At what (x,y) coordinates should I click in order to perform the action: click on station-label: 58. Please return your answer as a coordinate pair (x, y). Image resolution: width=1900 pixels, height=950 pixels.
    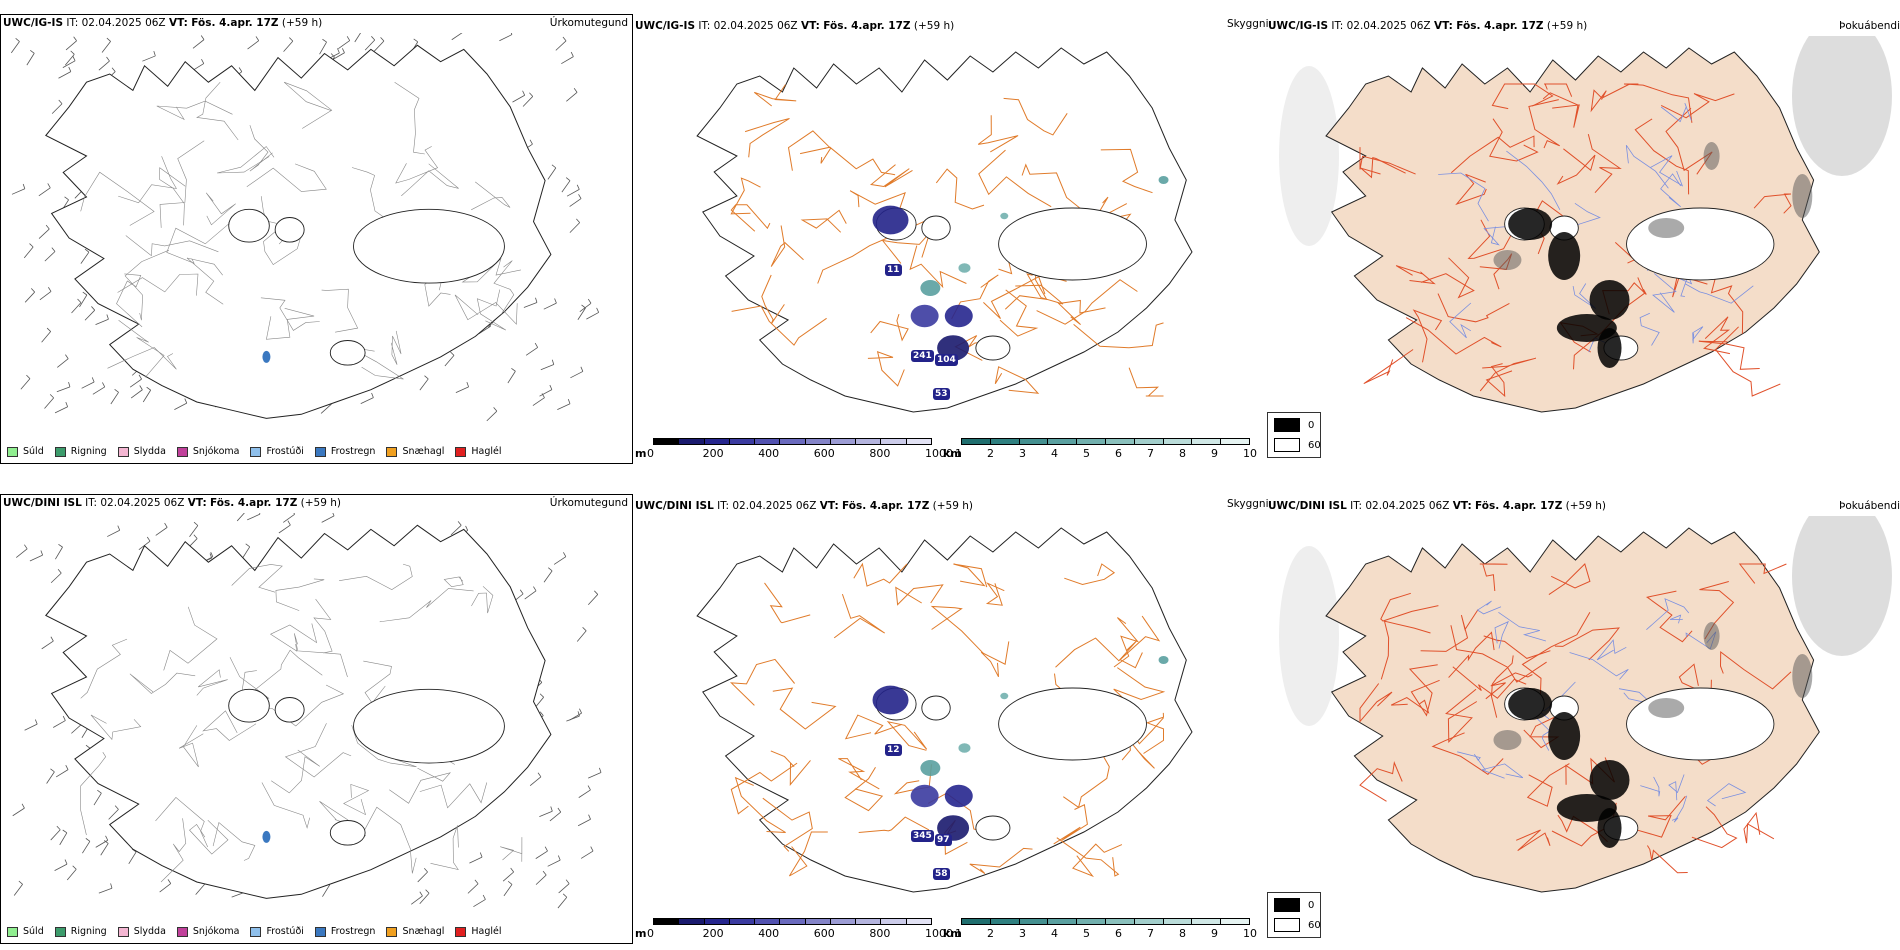
    Looking at the image, I should click on (941, 874).